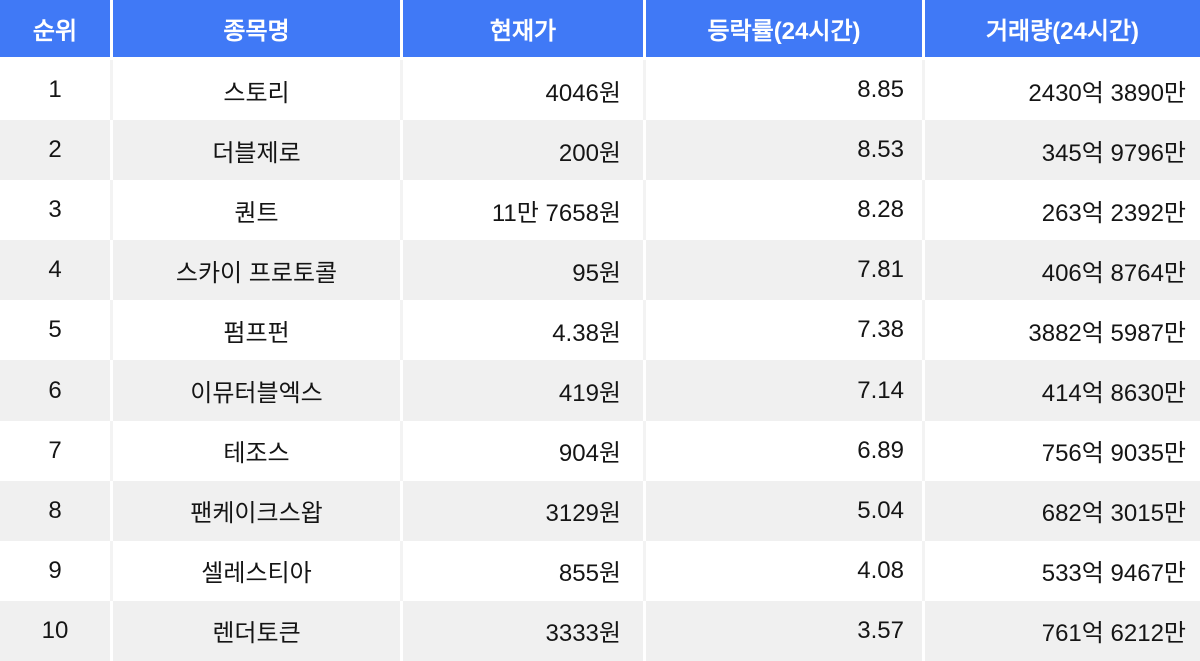 The width and height of the screenshot is (1200, 661). I want to click on table-row: 4 스카이 프로토콜 95원 7.81 406억 8764만, so click(600, 270).